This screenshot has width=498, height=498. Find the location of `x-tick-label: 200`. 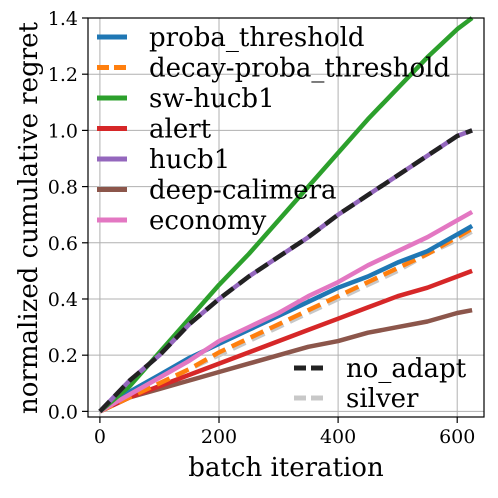

x-tick-label: 200 is located at coordinates (219, 437).